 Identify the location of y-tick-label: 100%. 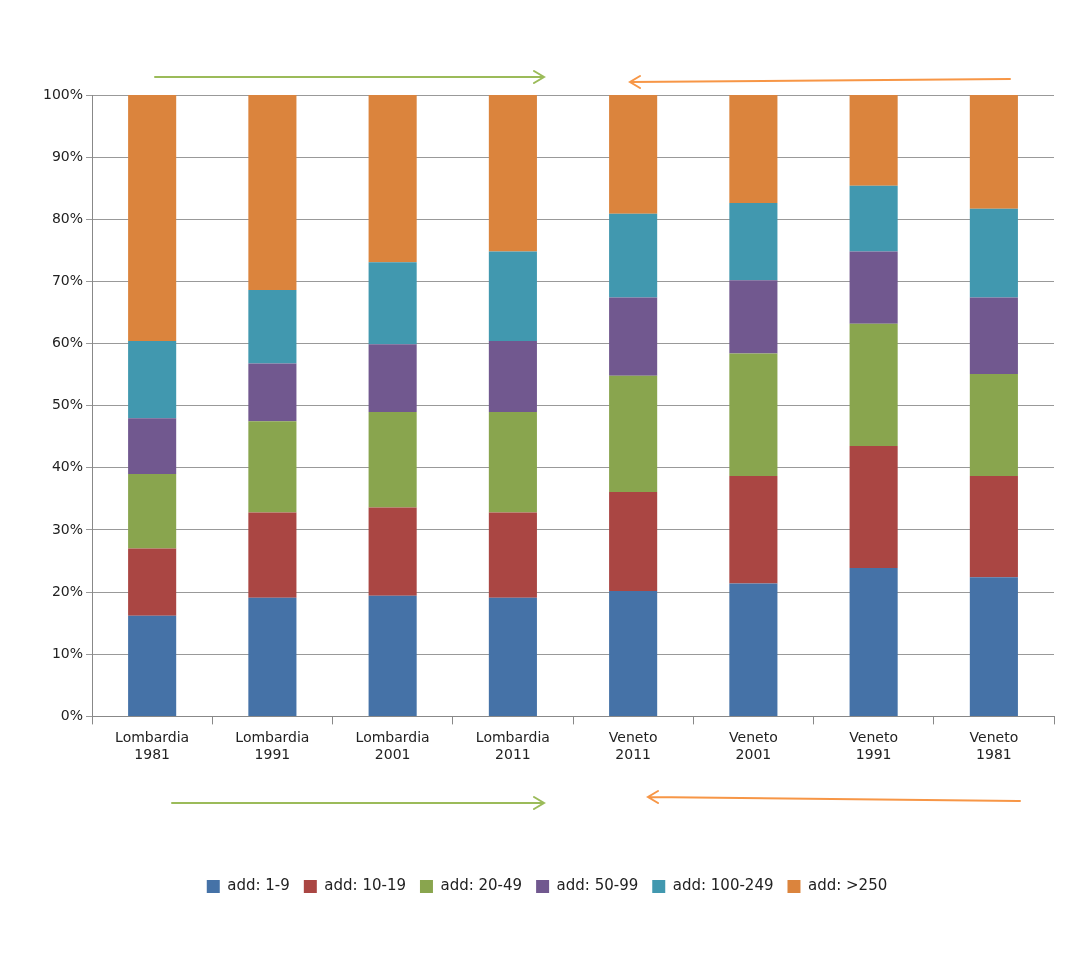
(63, 93).